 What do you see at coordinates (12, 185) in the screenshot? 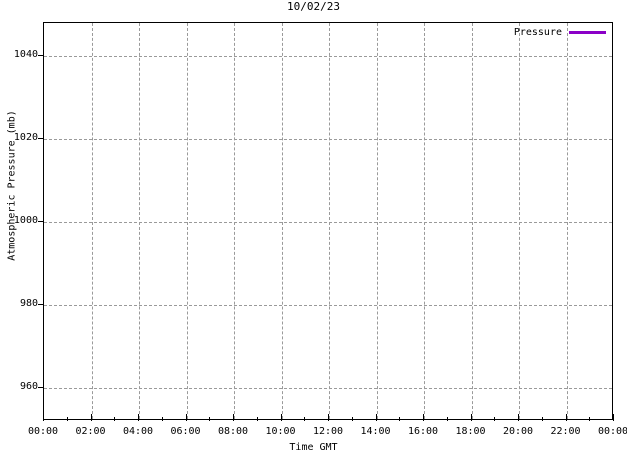
I see `y-axis-title: Atmospheric Pressure (mb)` at bounding box center [12, 185].